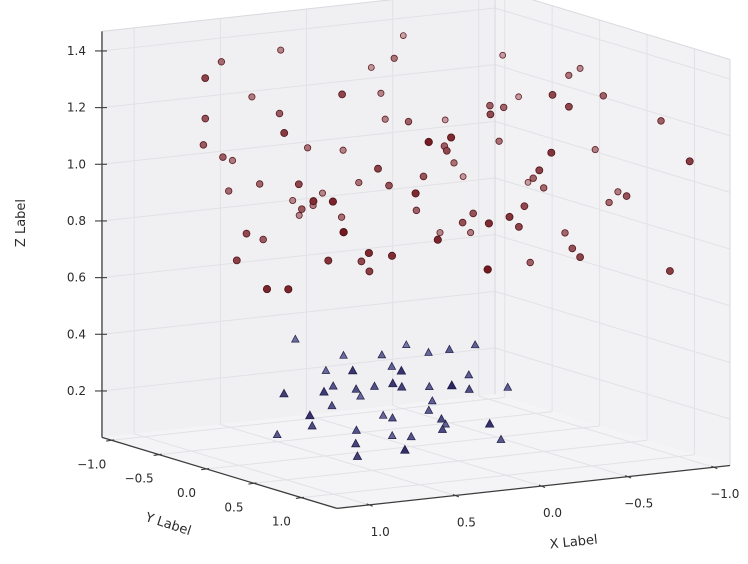  Describe the element at coordinates (466, 522) in the screenshot. I see `x-tick-label: 0.5` at that location.